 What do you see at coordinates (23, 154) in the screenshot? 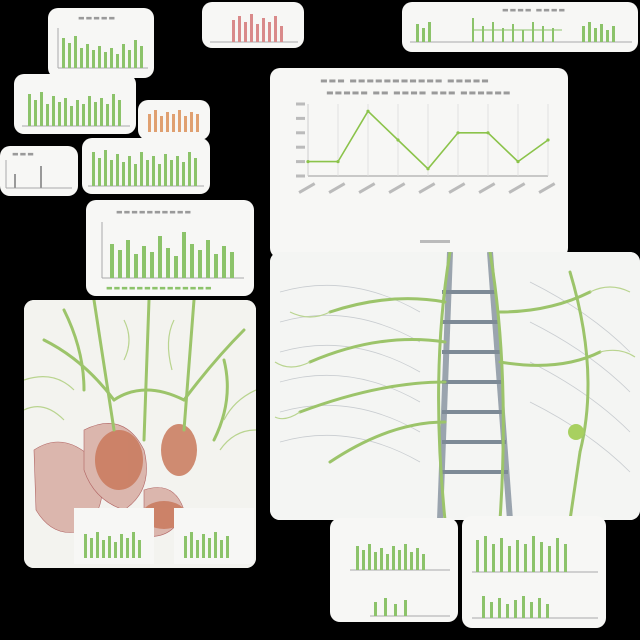
I see `mini-chart-3-title-blur: ▬▬▬` at bounding box center [23, 154].